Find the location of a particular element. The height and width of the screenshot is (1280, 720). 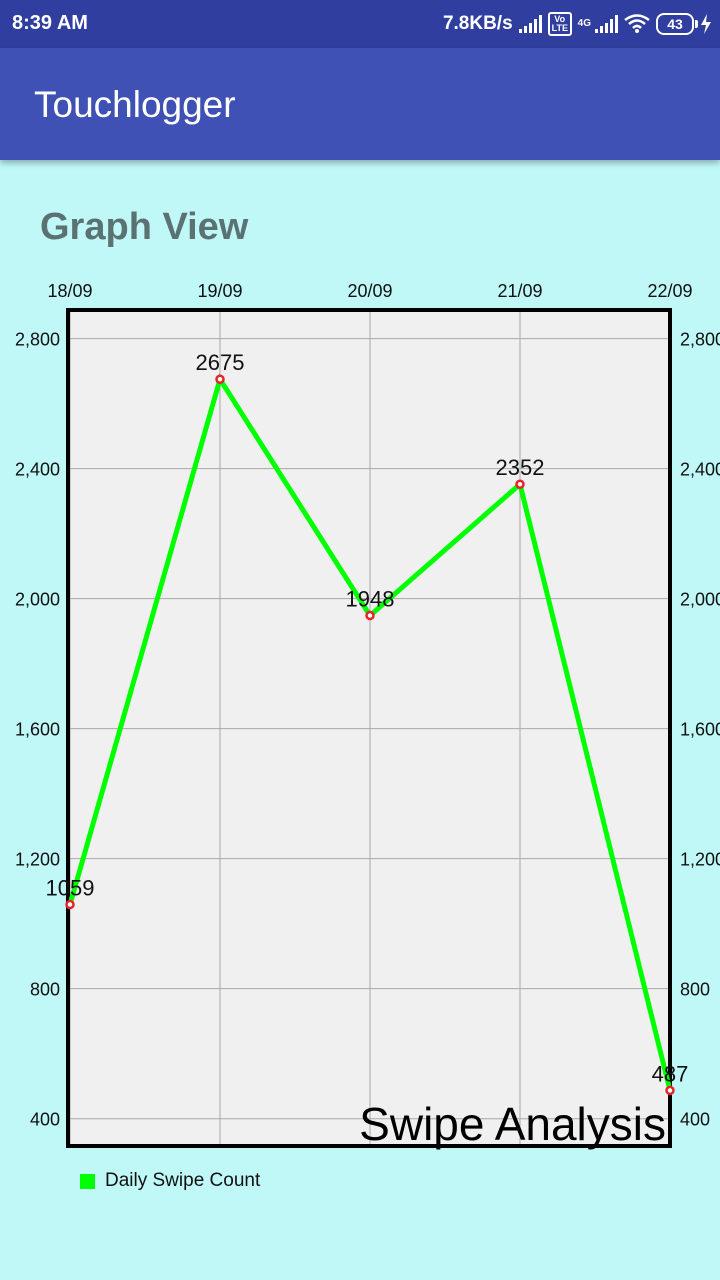

y-tick-label-left: 2,000 is located at coordinates (37, 600).